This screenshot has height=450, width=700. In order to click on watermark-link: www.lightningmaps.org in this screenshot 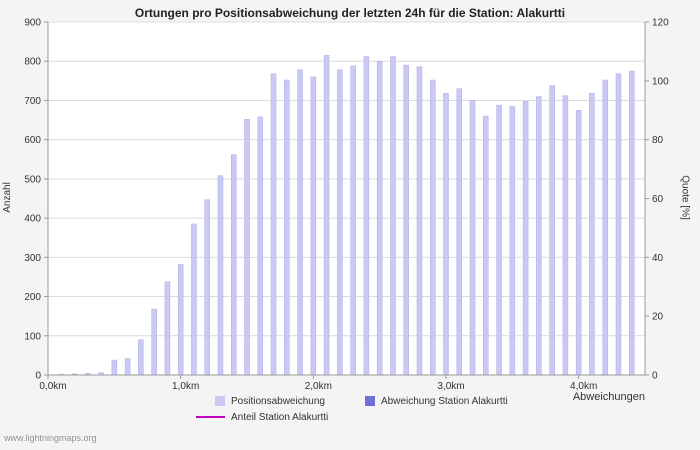, I will do `click(50, 438)`.